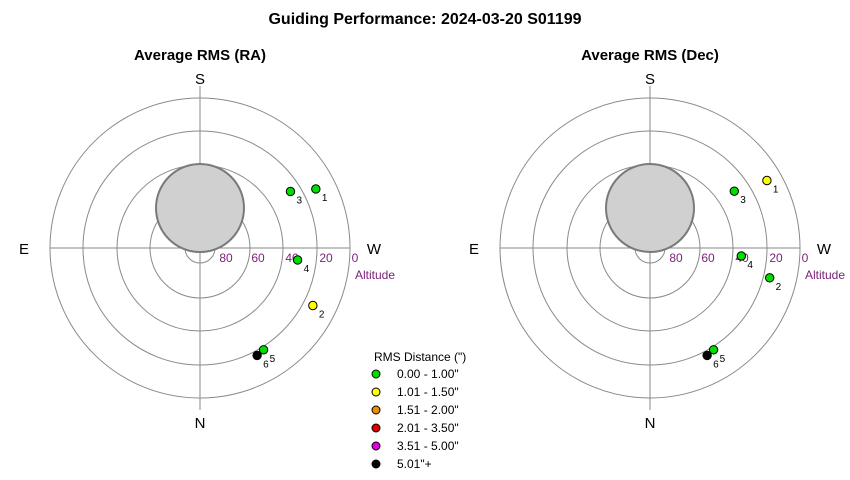  What do you see at coordinates (424, 19) in the screenshot?
I see `figure-title: Guiding Performance: 2024-03-20 S01199` at bounding box center [424, 19].